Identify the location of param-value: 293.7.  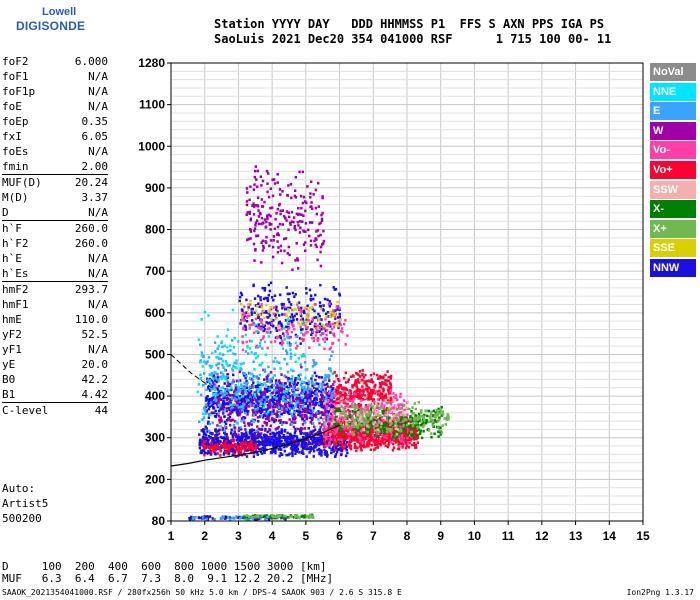
(91, 289).